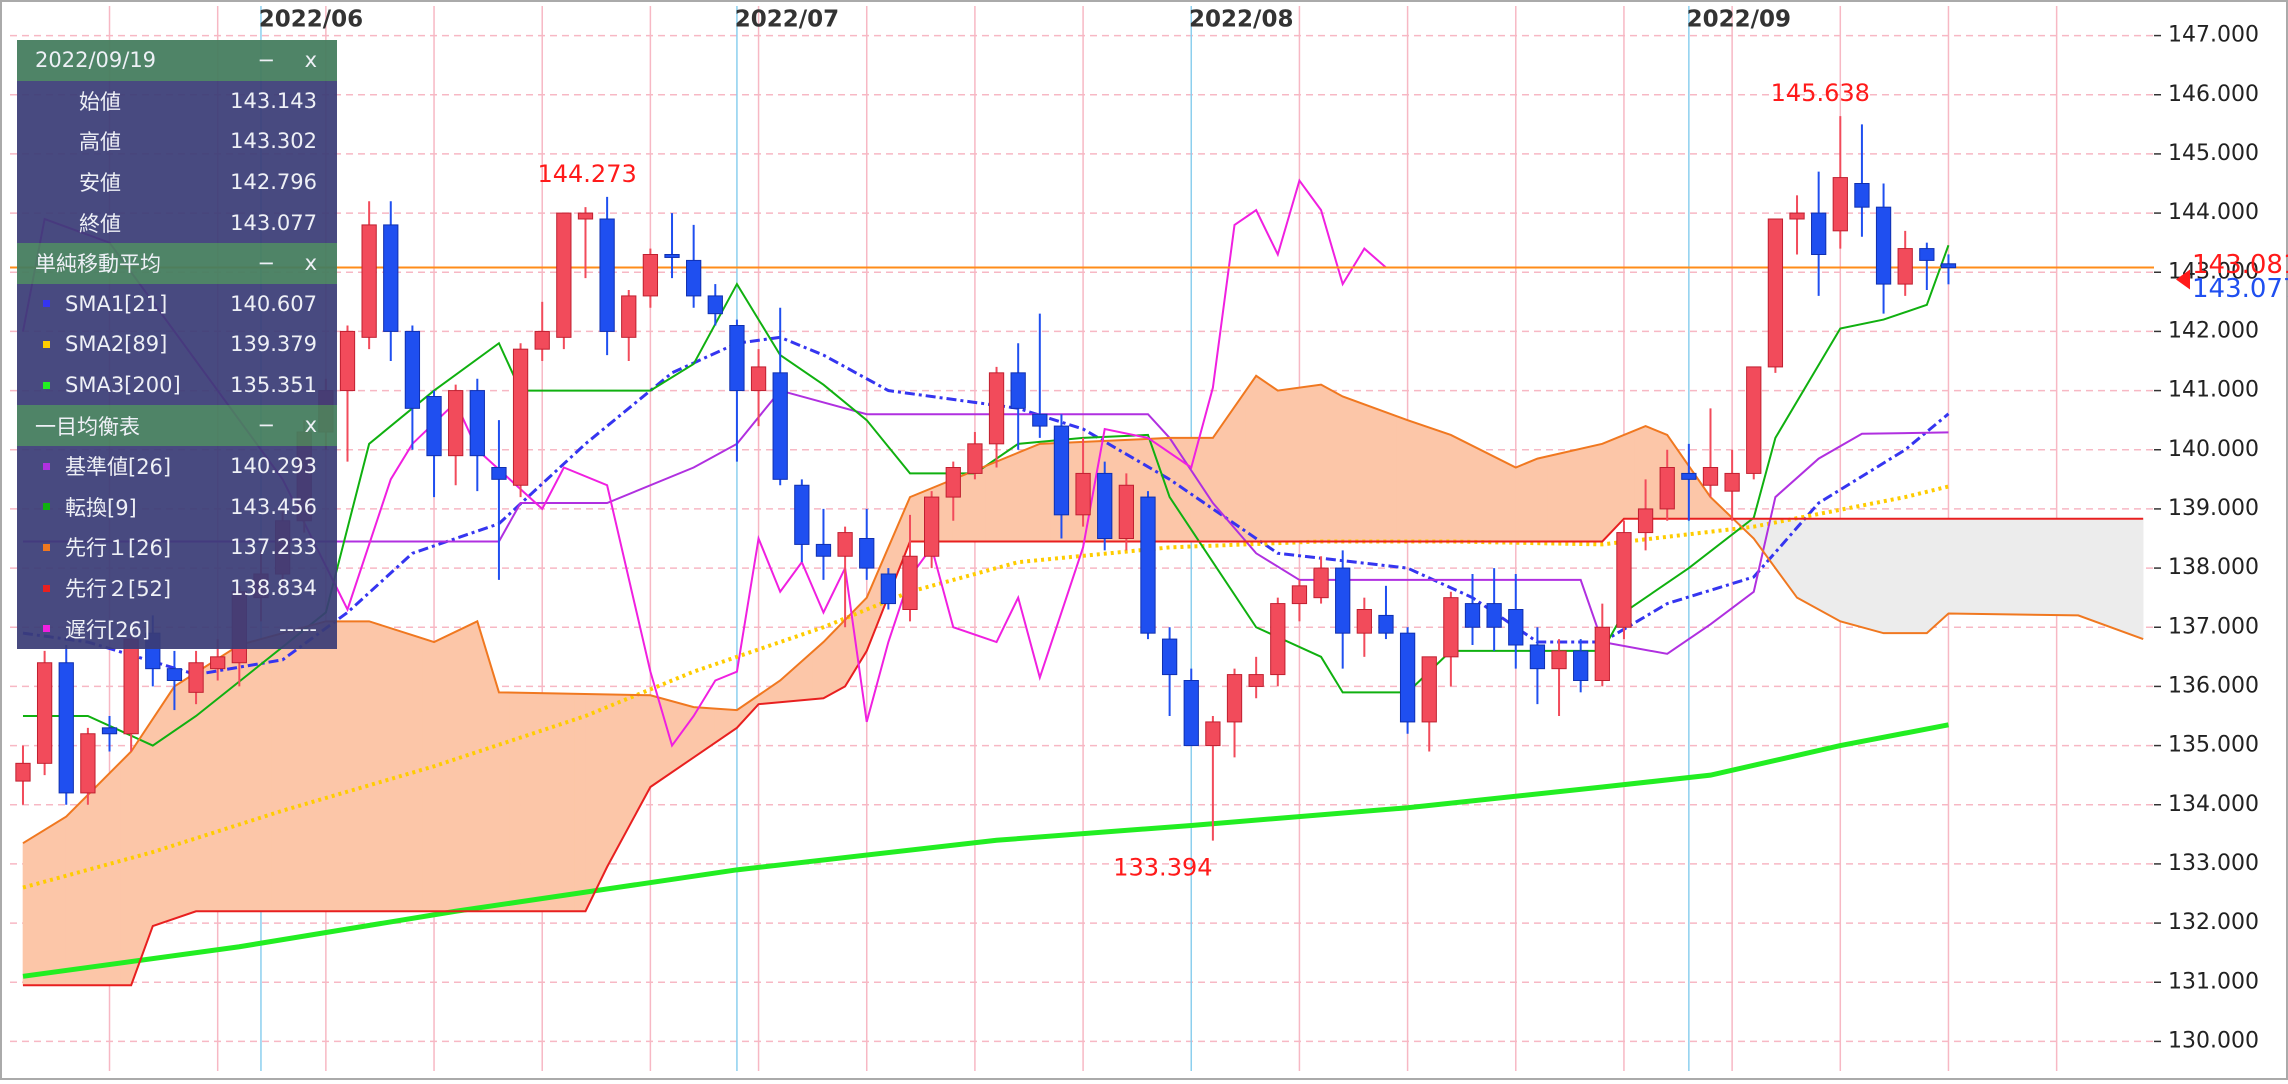 The image size is (2288, 1084). What do you see at coordinates (118, 548) in the screenshot?
I see `legend-name: 先行１[26]` at bounding box center [118, 548].